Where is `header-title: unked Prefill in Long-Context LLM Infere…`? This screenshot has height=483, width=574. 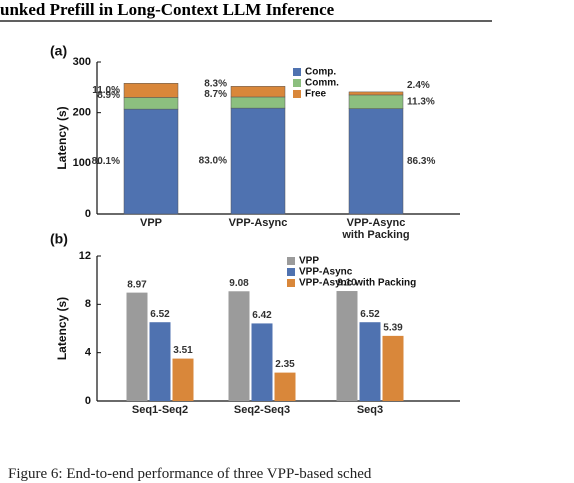
header-title: unked Prefill in Long-Context LLM Infere… is located at coordinates (167, 9).